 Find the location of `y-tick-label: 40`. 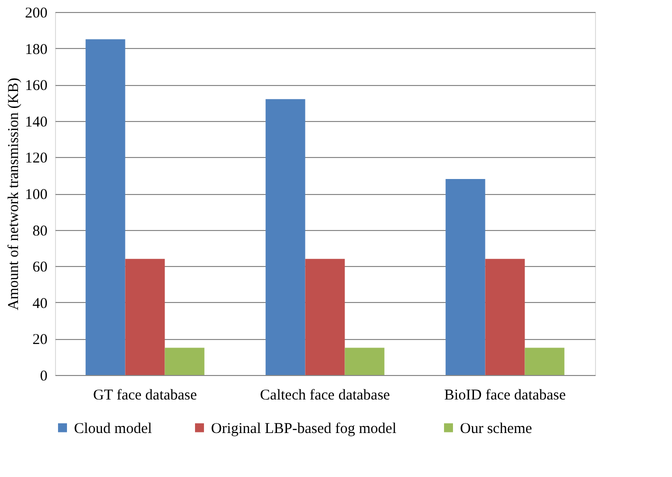

y-tick-label: 40 is located at coordinates (40, 304).